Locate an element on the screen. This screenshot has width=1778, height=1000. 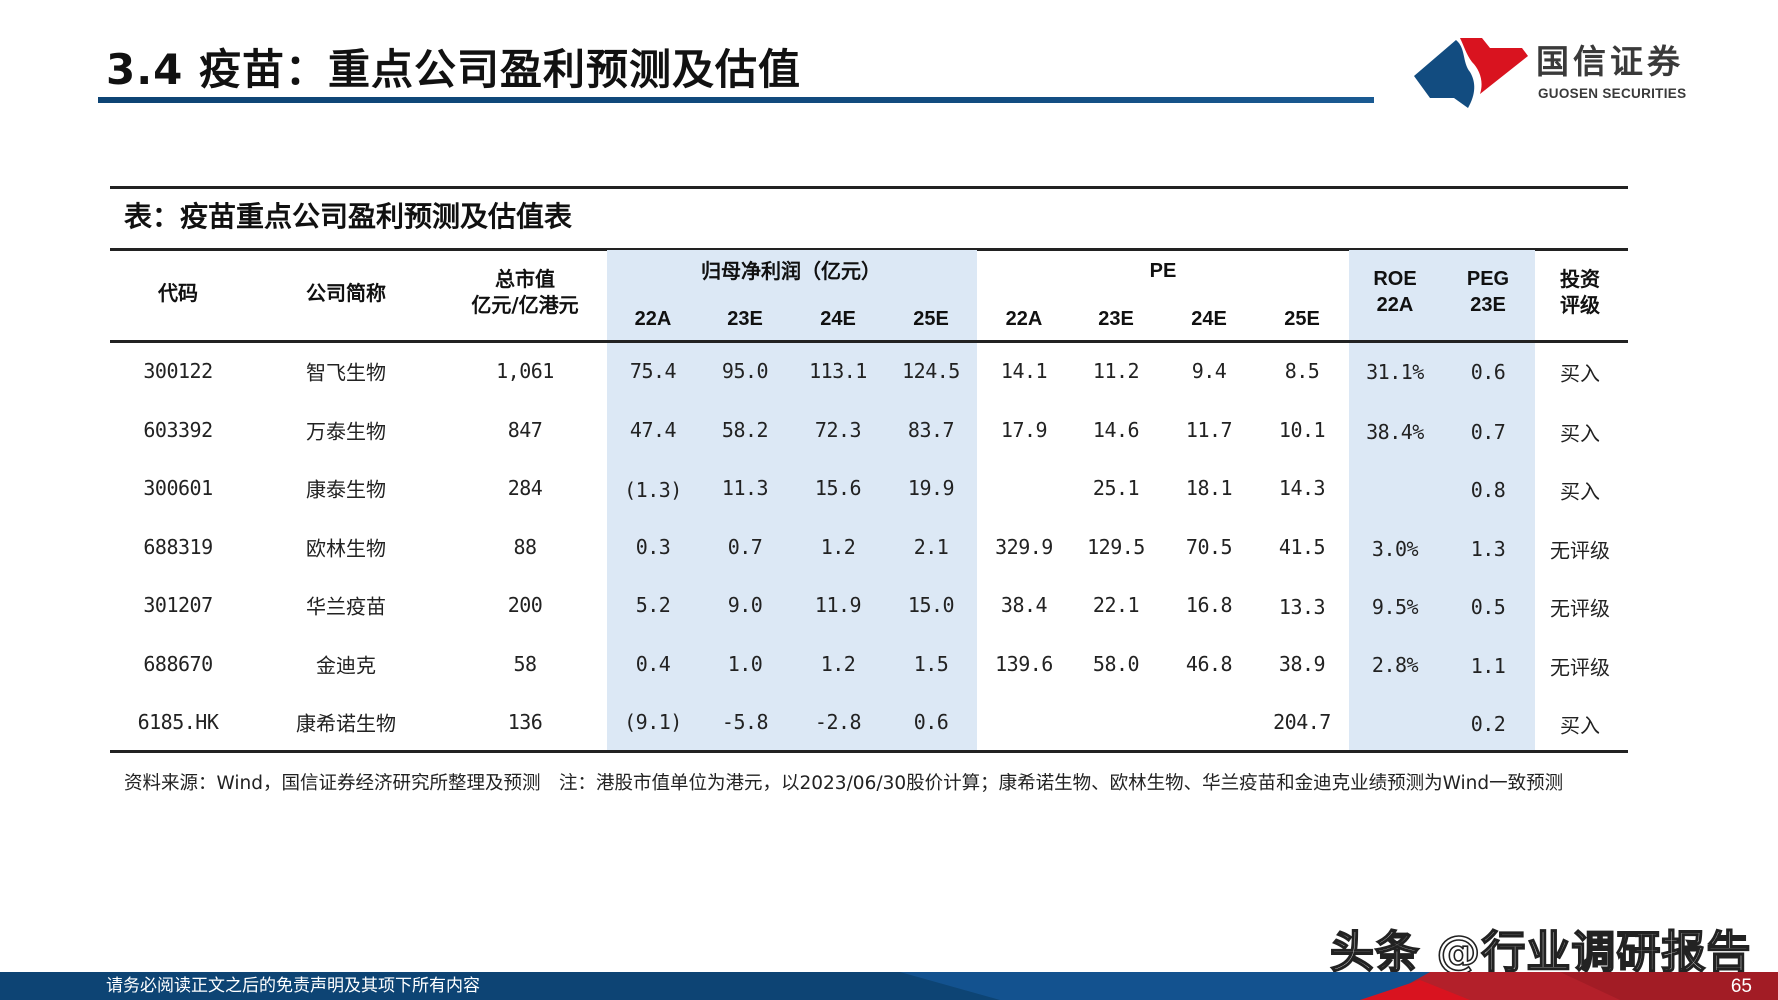
cell-profit-25e: 83.7 is located at coordinates (931, 430).